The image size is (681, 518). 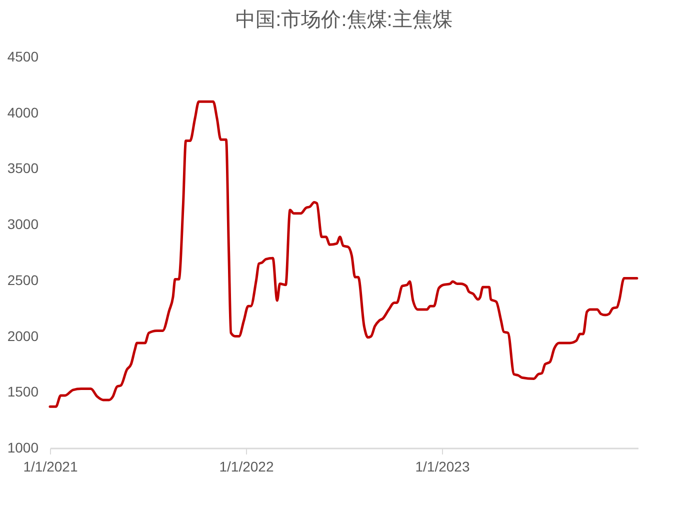 I want to click on x-tick-label: 1/1/2023, so click(x=442, y=466).